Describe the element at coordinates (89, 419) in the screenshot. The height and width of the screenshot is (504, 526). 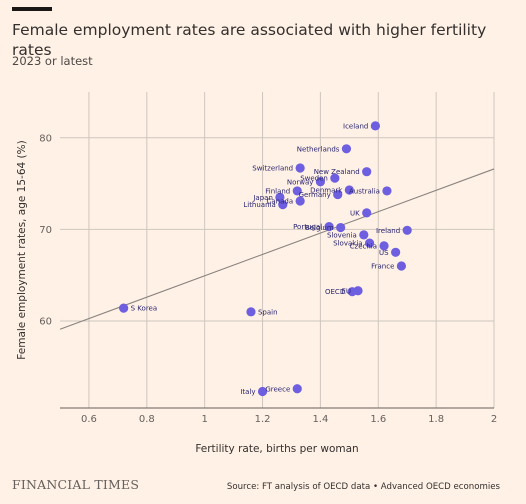
I see `x-tick-label: 0.6` at that location.